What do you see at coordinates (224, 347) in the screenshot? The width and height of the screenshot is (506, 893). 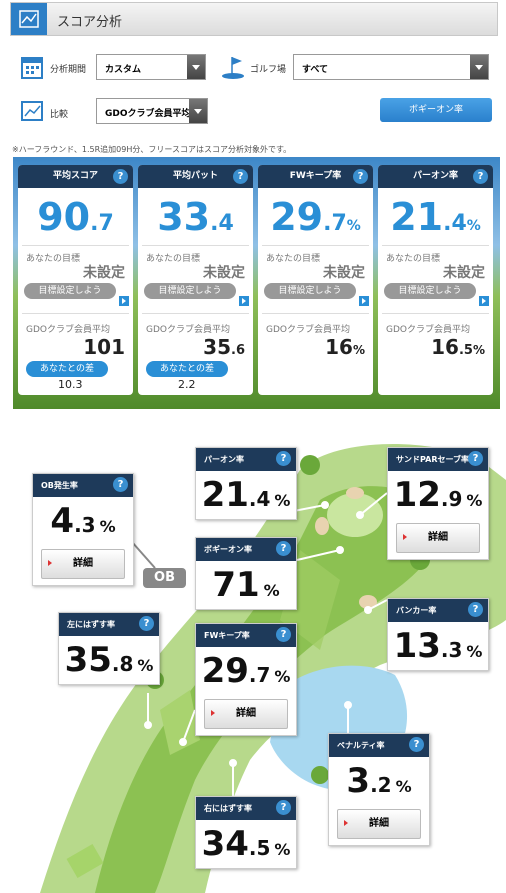 I see `avg-value: 35.6` at bounding box center [224, 347].